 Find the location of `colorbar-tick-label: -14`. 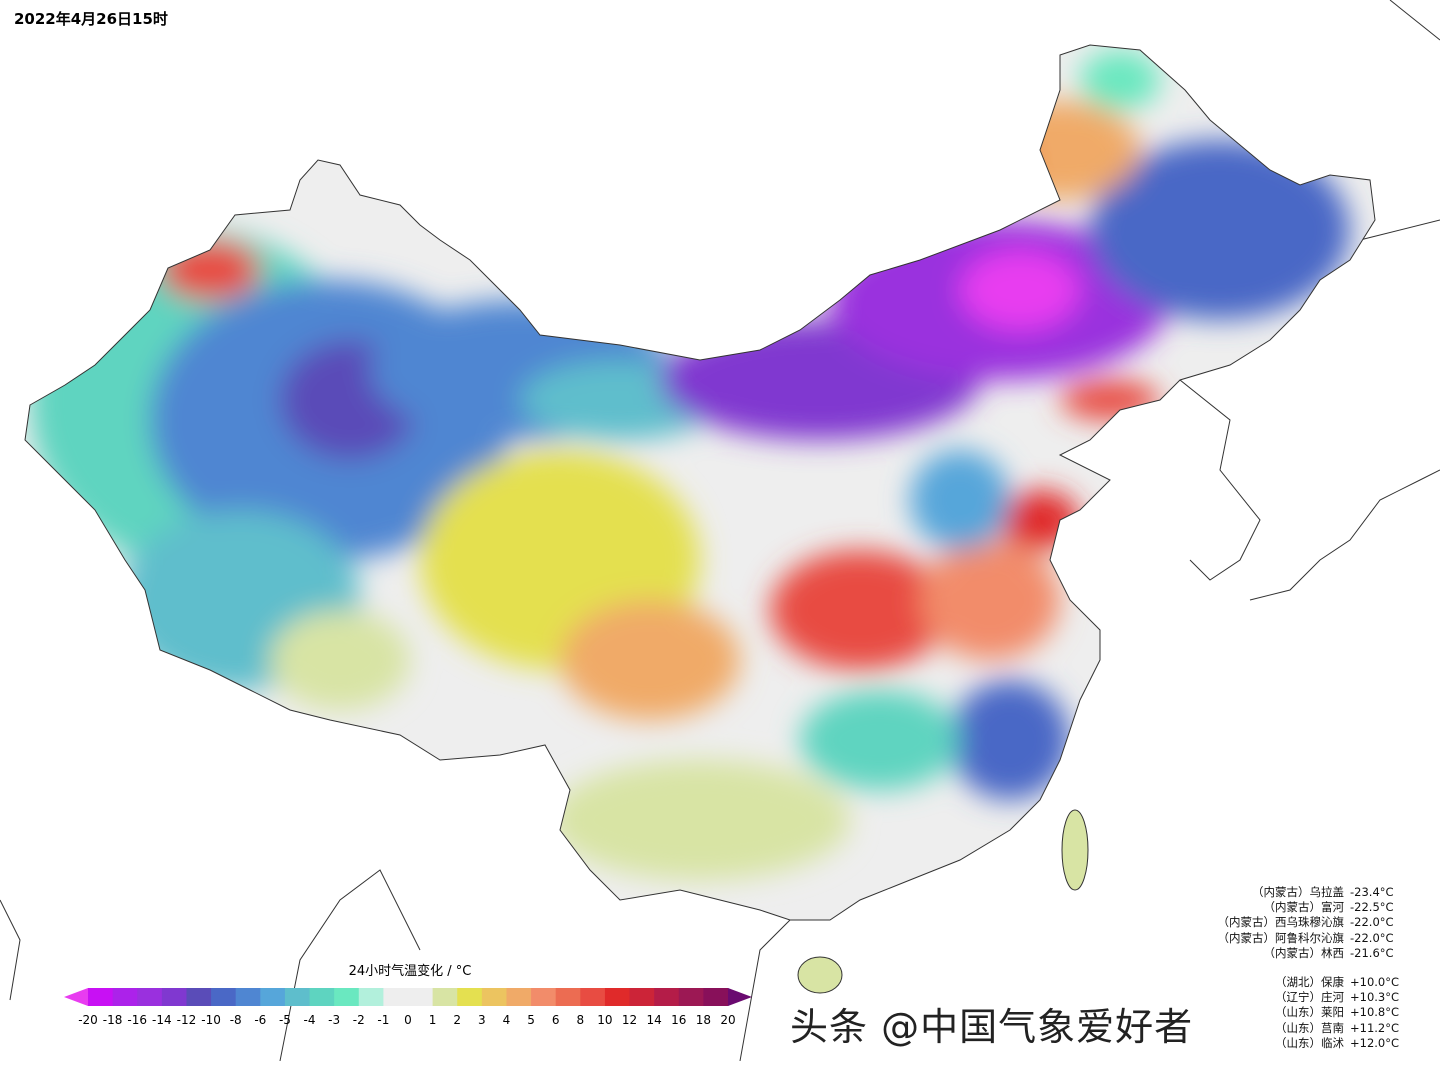

colorbar-tick-label: -14 is located at coordinates (162, 1020).